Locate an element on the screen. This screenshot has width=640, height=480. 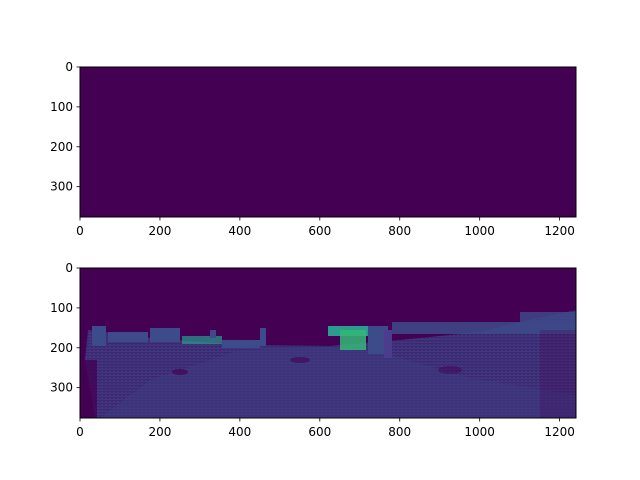
bottom-x-tick-label: 400 is located at coordinates (239, 432).